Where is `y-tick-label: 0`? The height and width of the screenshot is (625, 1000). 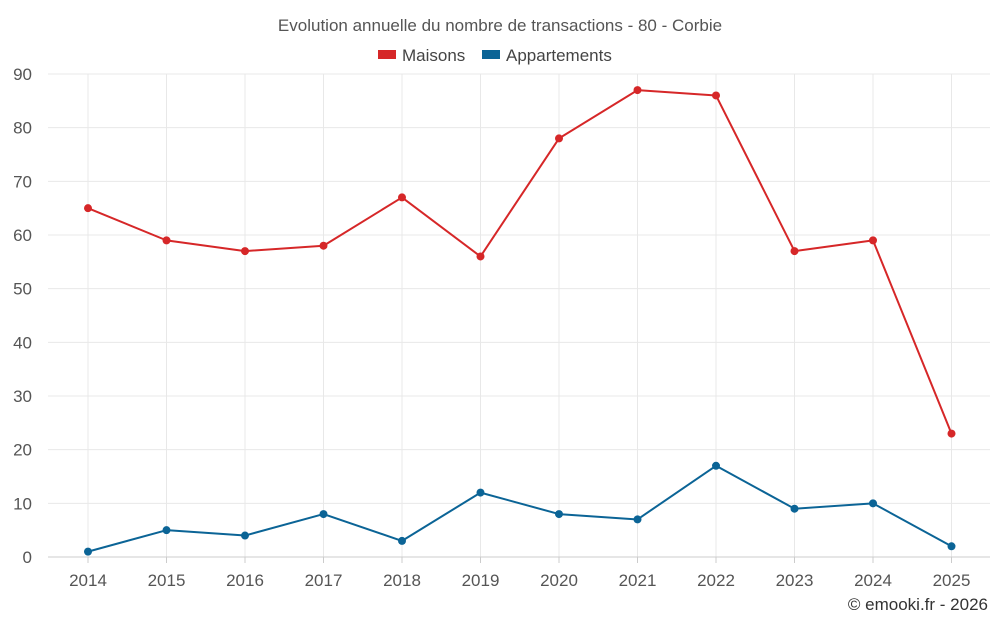
y-tick-label: 0 is located at coordinates (27, 557).